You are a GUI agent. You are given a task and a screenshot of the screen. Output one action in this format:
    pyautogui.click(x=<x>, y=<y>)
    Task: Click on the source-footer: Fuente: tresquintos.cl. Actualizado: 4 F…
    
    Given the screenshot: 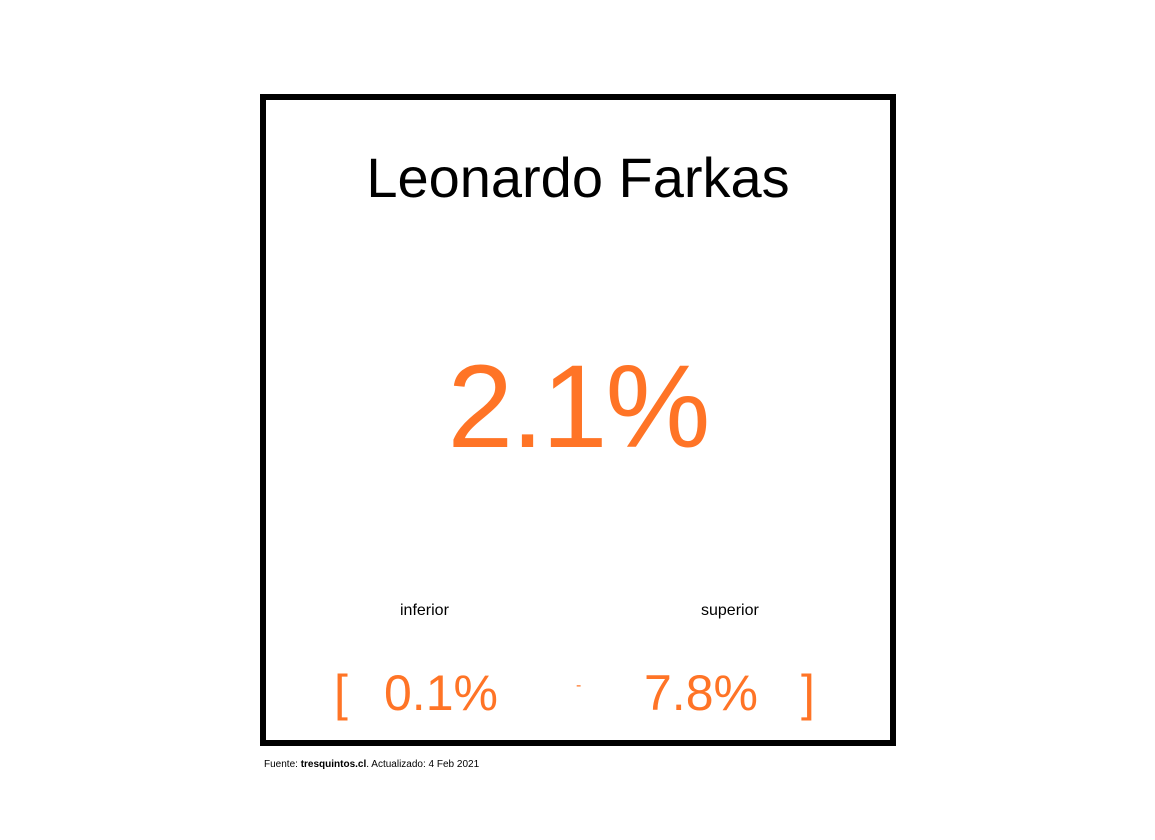 What is the action you would take?
    pyautogui.click(x=371, y=765)
    